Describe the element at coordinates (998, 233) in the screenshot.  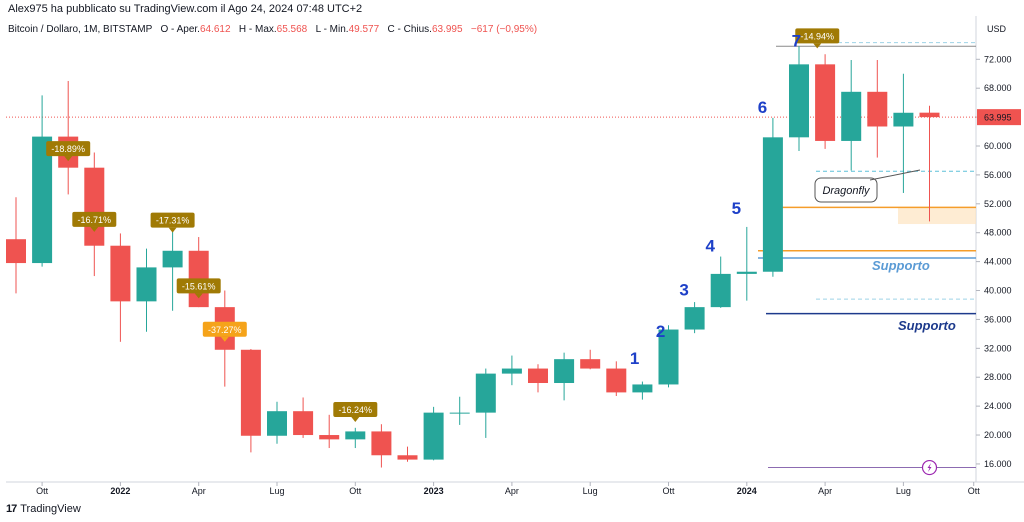
I see `y-tick-label: 48.000` at that location.